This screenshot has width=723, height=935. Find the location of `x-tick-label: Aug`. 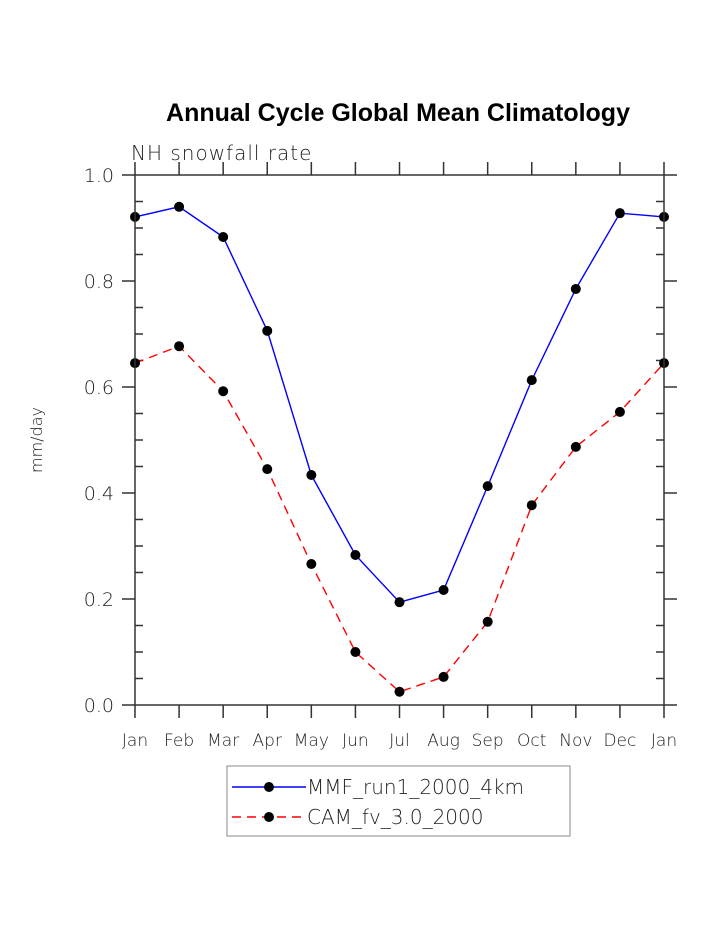

x-tick-label: Aug is located at coordinates (443, 741).